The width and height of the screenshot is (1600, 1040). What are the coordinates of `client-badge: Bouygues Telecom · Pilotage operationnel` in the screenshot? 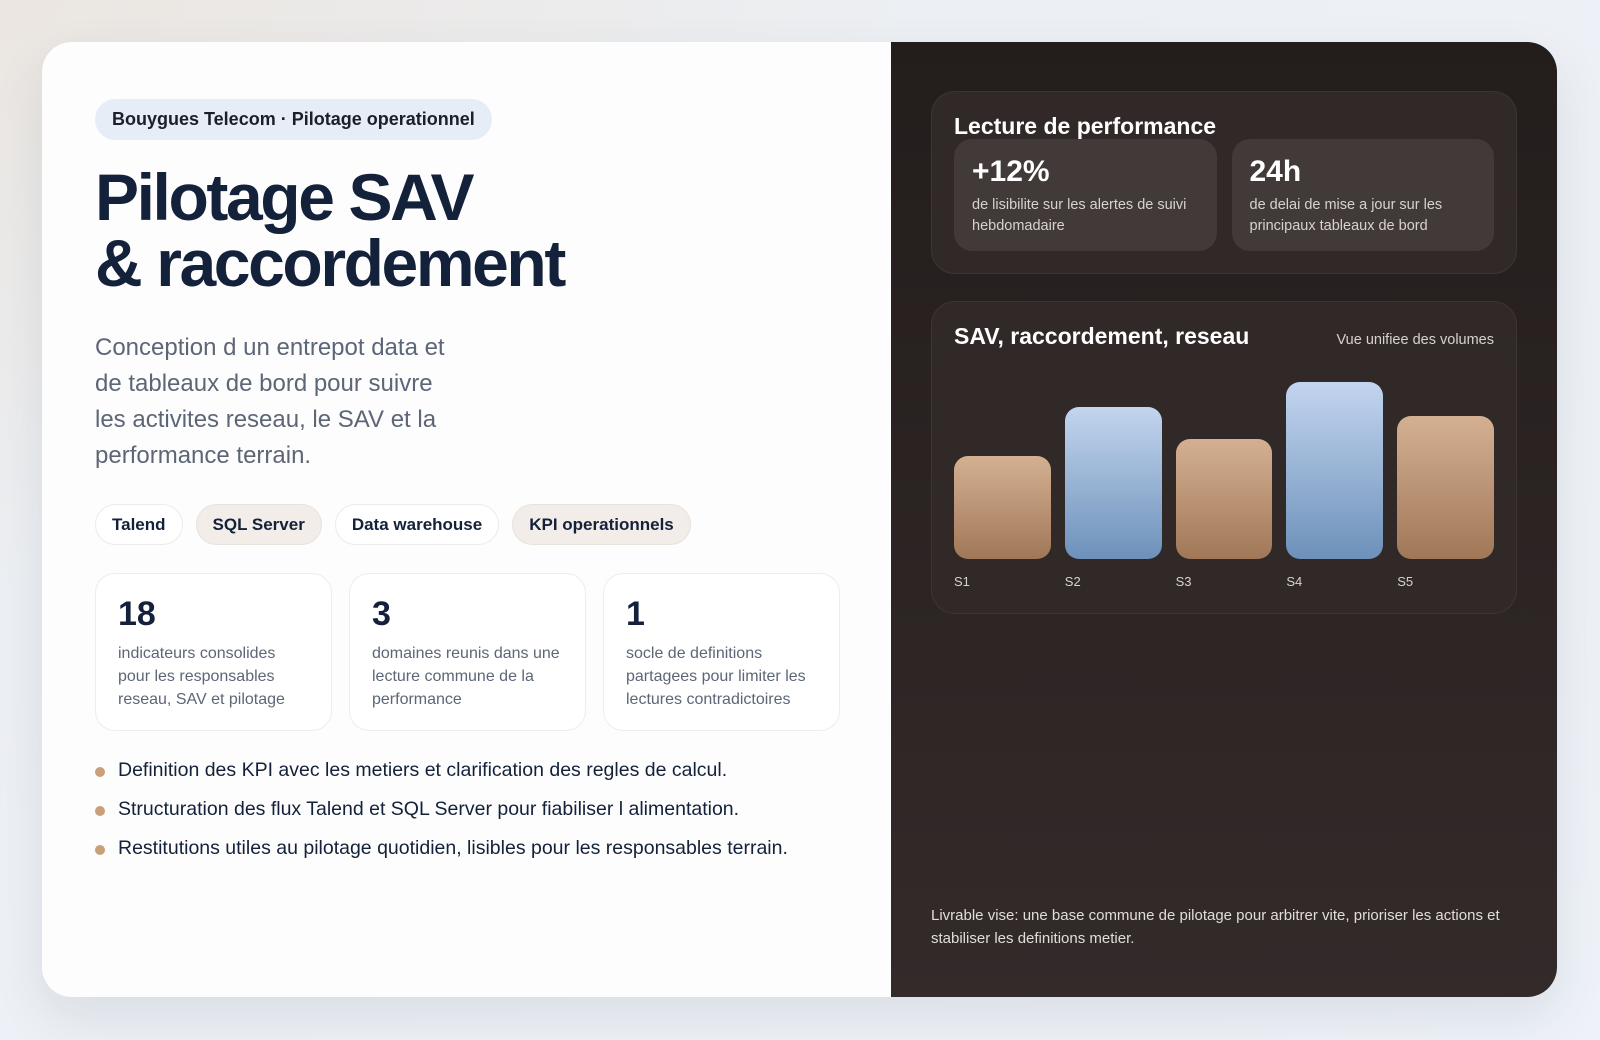 It's located at (293, 119).